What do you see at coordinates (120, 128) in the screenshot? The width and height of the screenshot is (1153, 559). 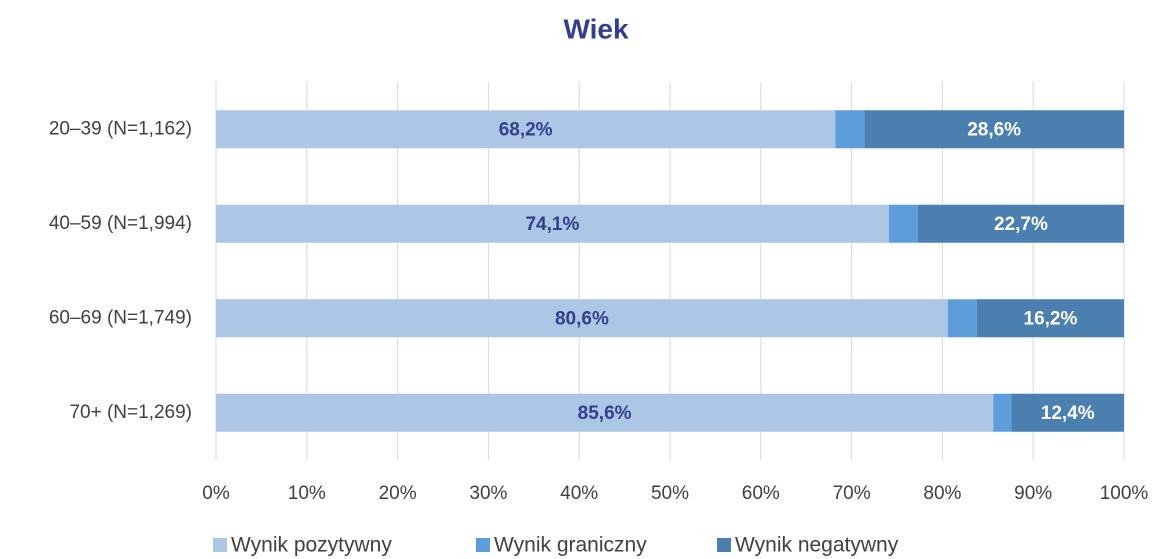 I see `y-tick-label: 20–39 (N=1,162)` at bounding box center [120, 128].